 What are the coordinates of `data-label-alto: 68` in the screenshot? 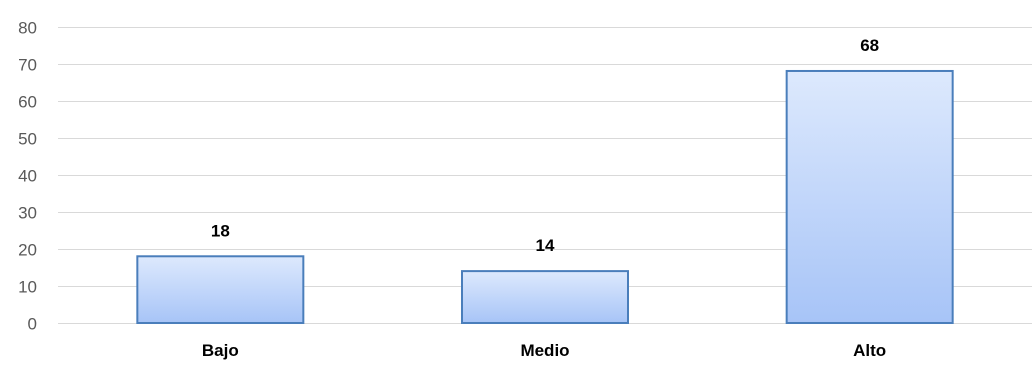 It's located at (869, 45).